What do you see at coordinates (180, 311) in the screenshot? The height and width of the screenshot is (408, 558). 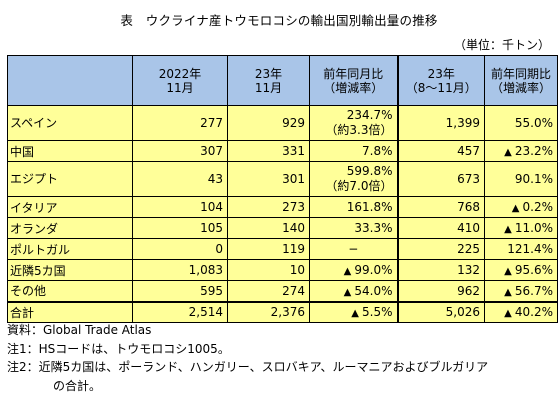 I see `cell-col1: 2,514` at bounding box center [180, 311].